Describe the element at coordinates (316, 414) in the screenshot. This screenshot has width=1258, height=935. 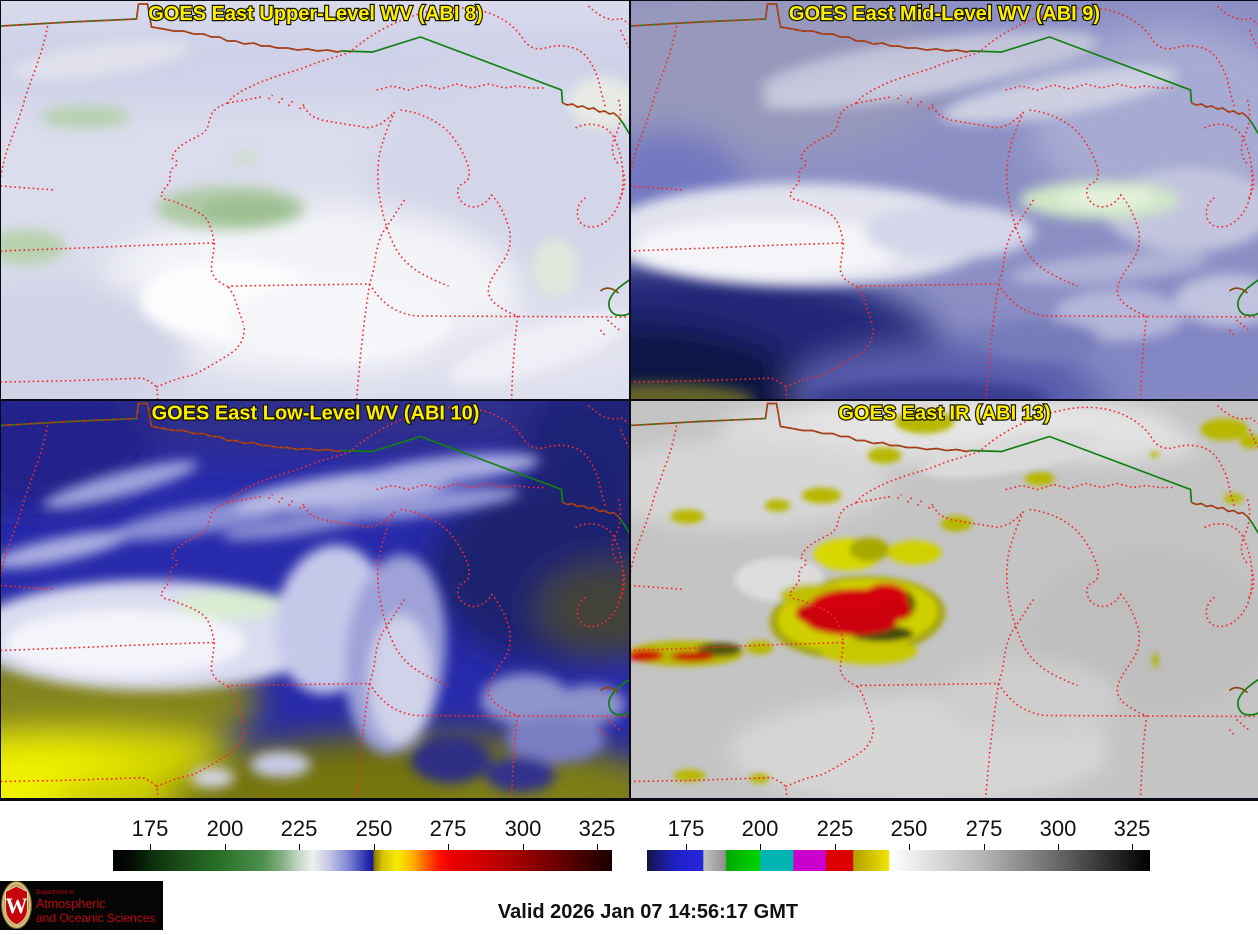
I see `svg-text:GOES East Low-Level WV (ABI 10: GOES East Low-Level WV (ABI 10)` at that location.